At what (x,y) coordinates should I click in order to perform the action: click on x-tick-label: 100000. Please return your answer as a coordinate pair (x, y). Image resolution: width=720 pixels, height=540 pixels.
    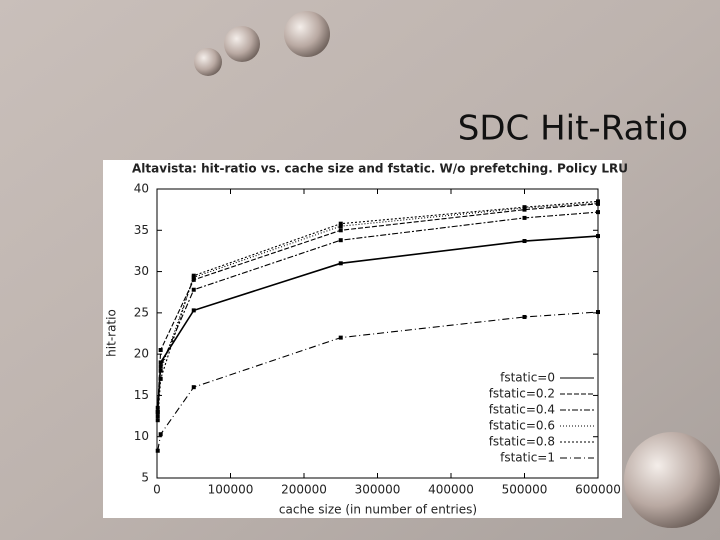
    Looking at the image, I should click on (231, 490).